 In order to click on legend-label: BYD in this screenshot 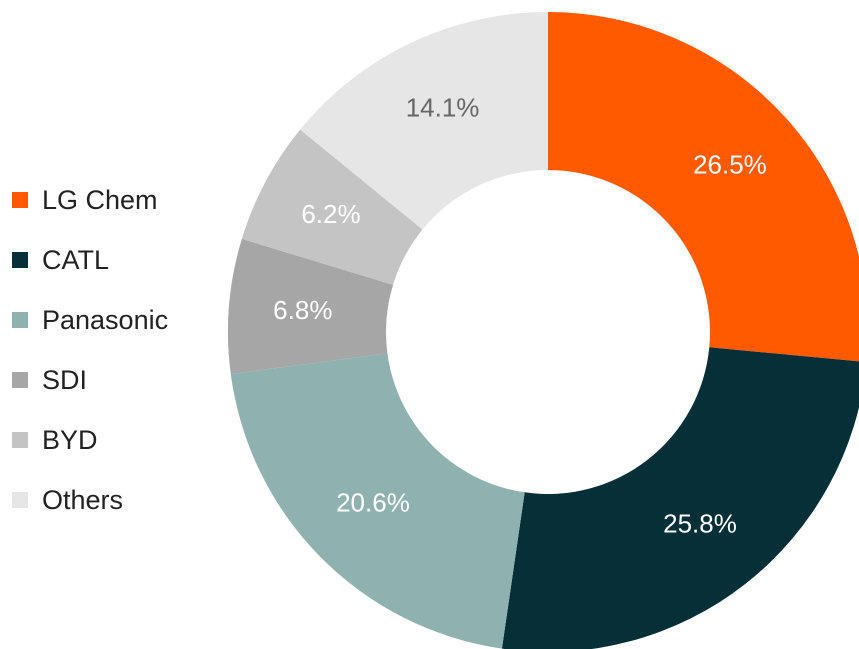, I will do `click(70, 439)`.